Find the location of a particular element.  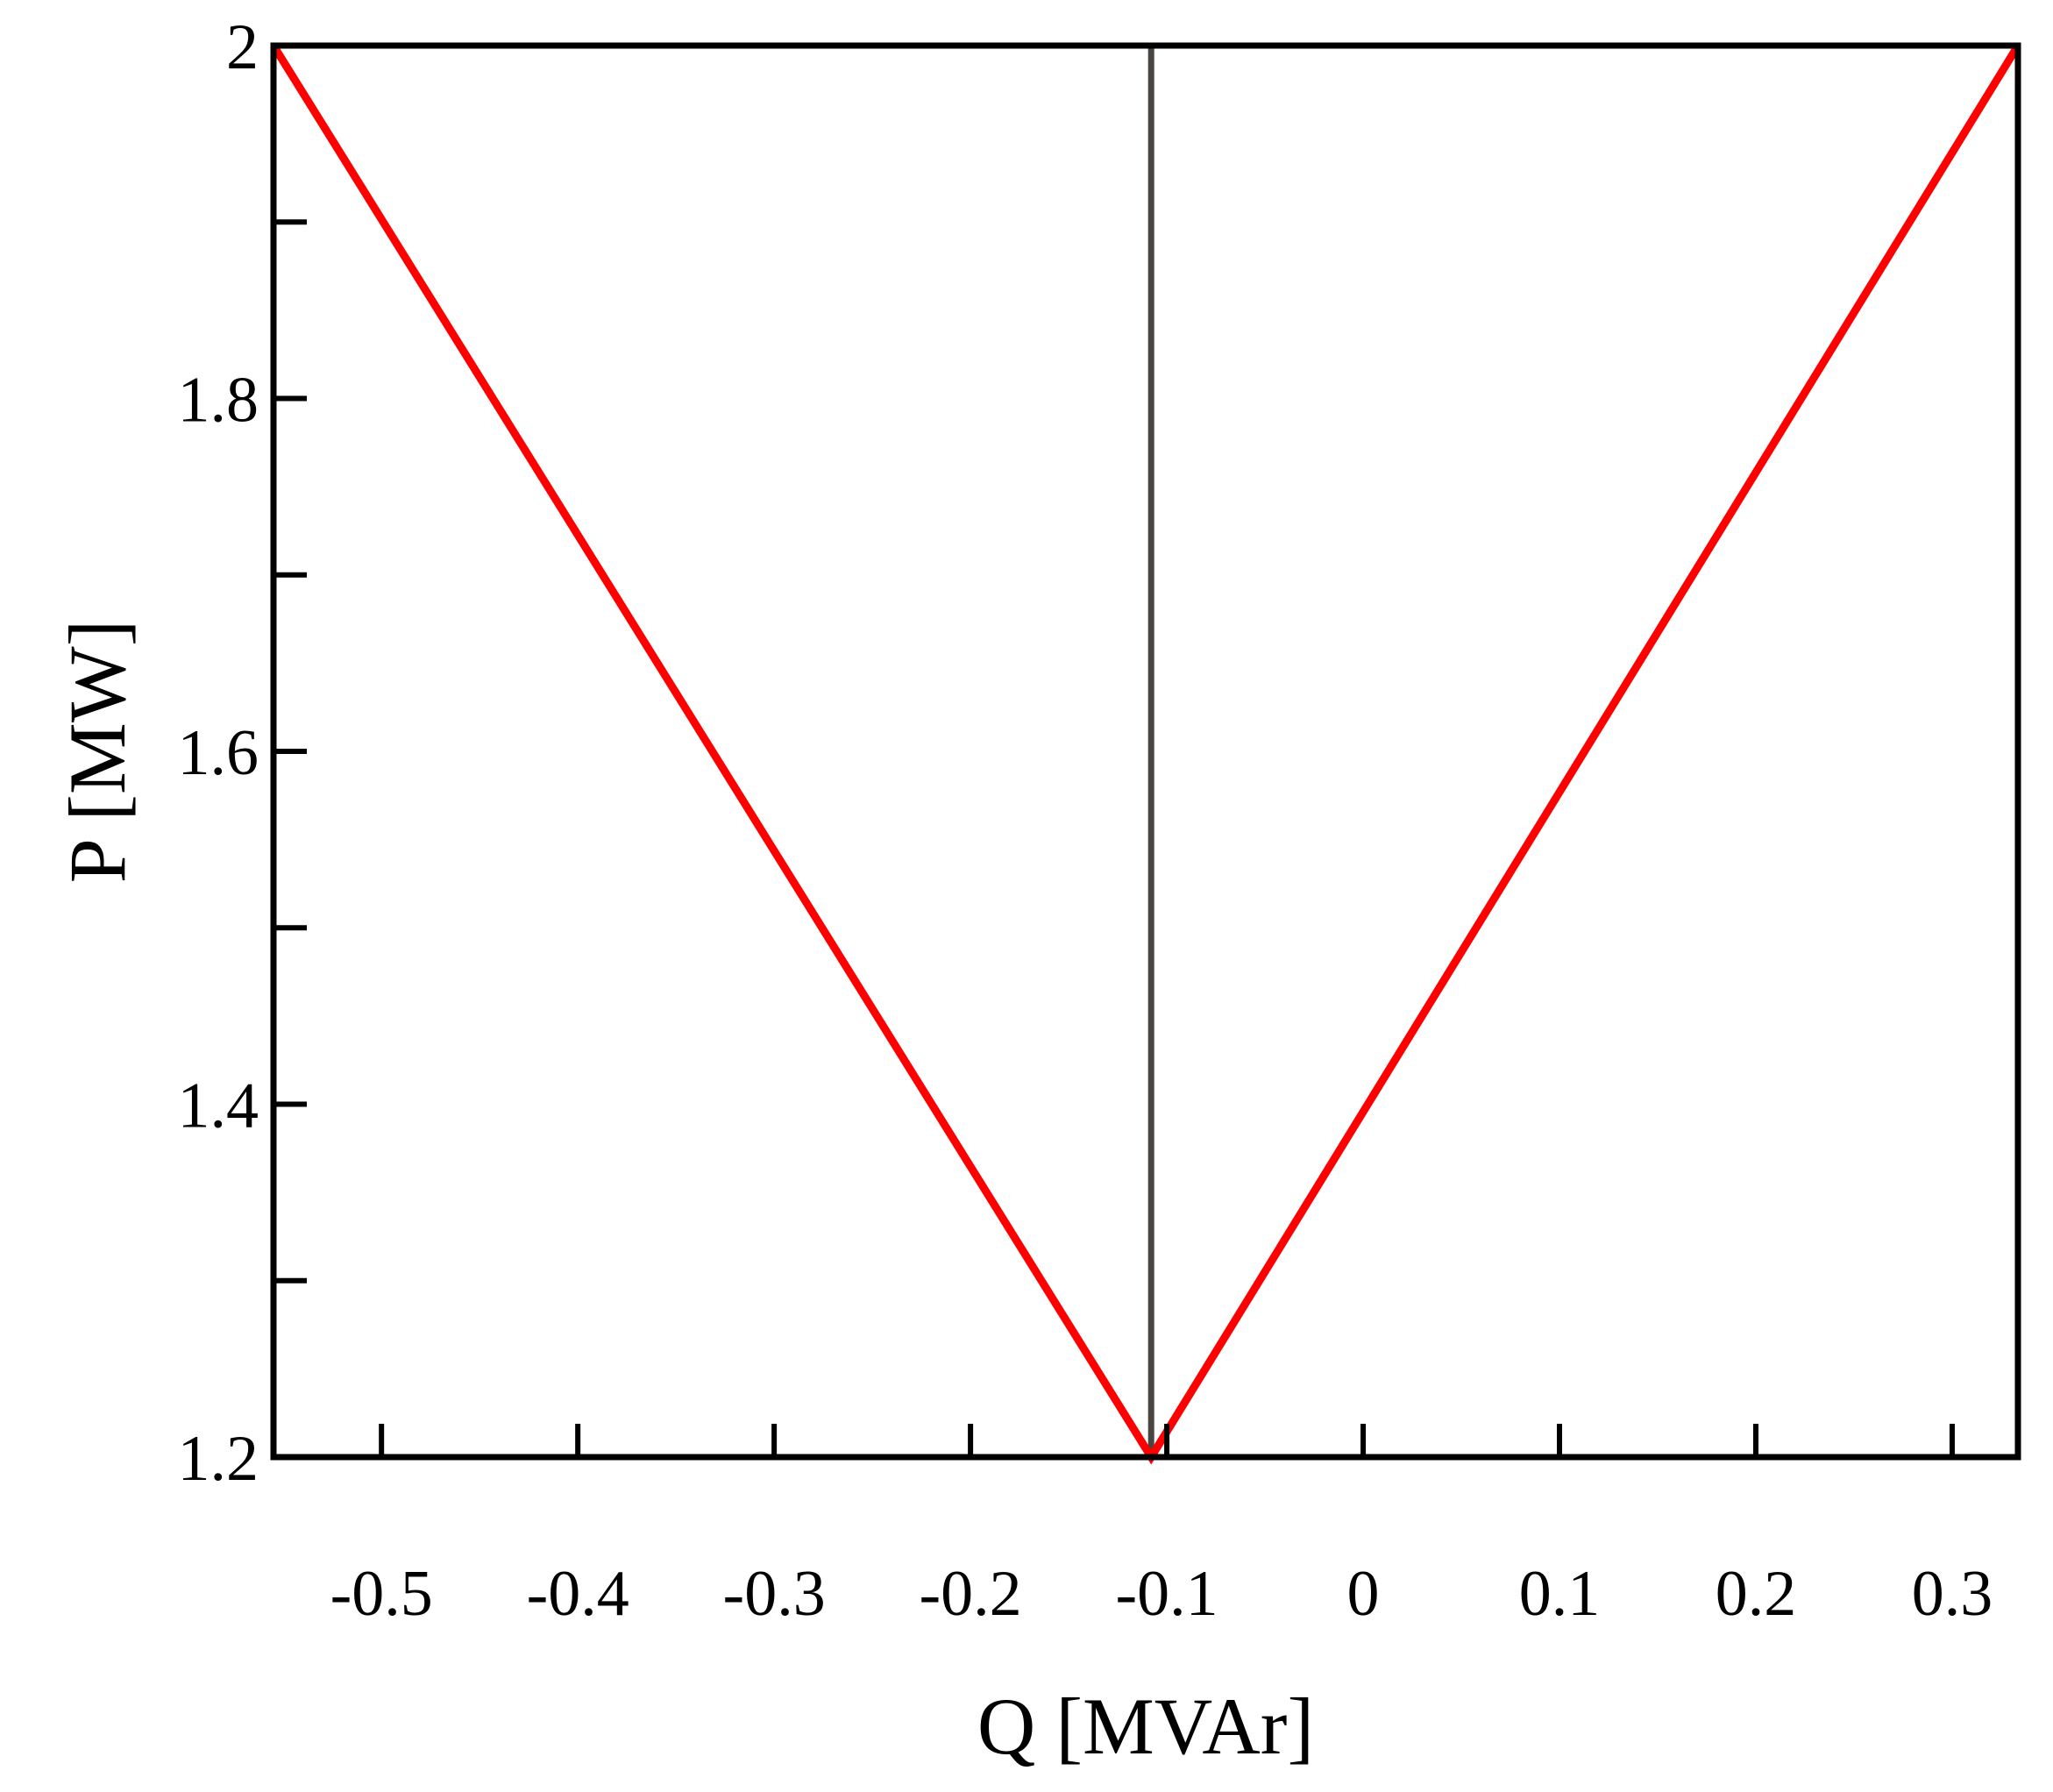

y-tick-label: 1.8 is located at coordinates (218, 401).